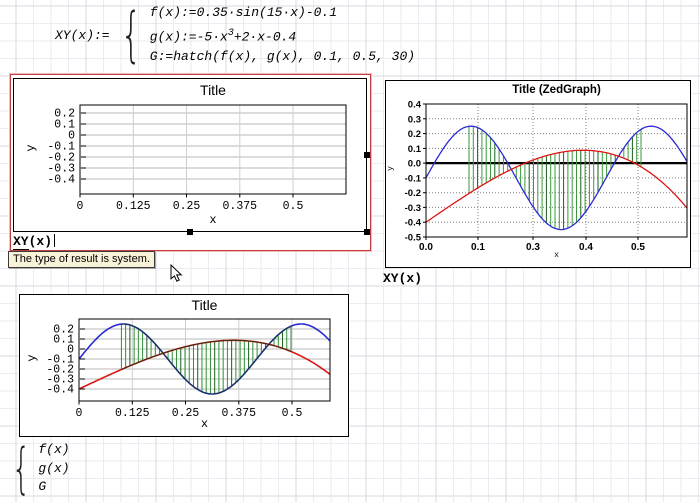 The image size is (700, 502). I want to click on formula-lines: f(x) g(x) G, so click(53, 469).